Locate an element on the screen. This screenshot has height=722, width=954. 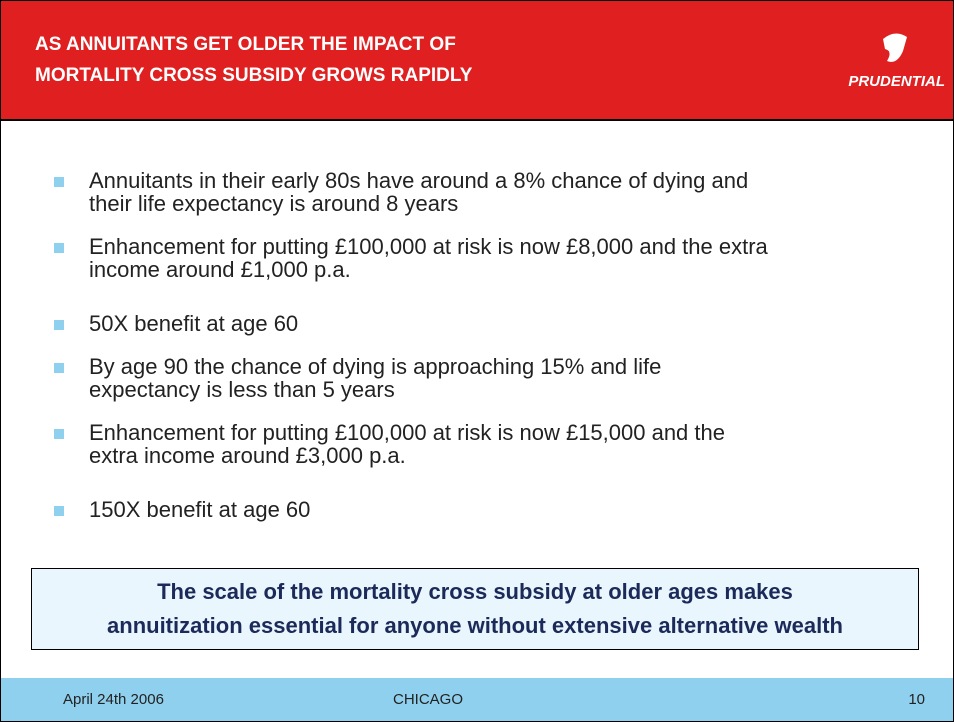
logo-icon is located at coordinates (895, 47).